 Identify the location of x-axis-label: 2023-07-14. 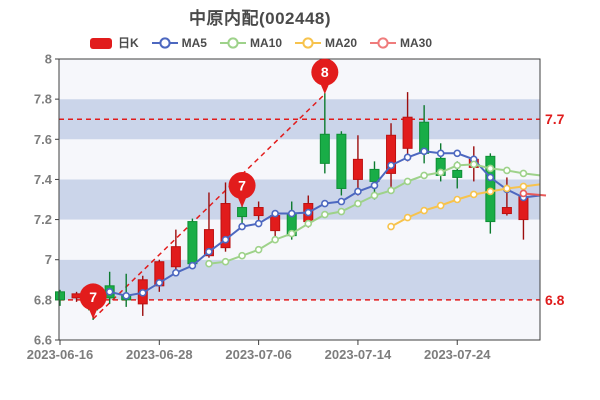
(358, 354).